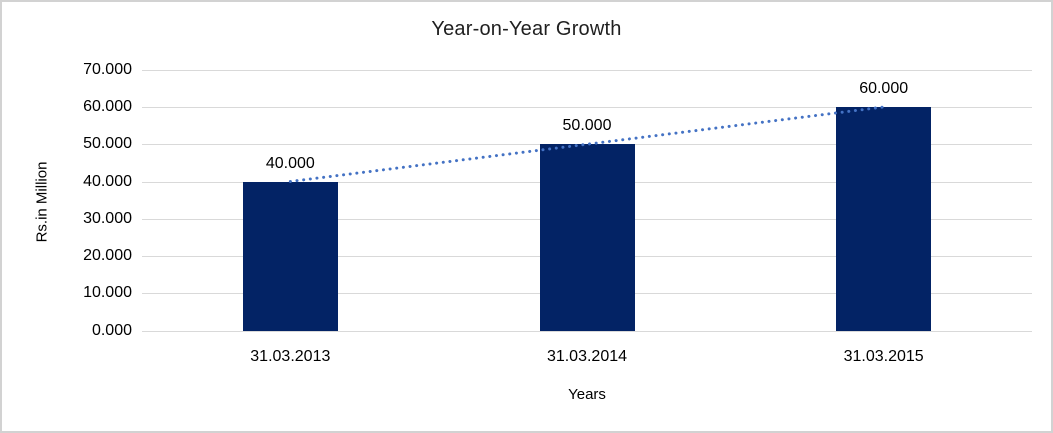 The width and height of the screenshot is (1053, 433). I want to click on bar-value-label: 60.000, so click(884, 88).